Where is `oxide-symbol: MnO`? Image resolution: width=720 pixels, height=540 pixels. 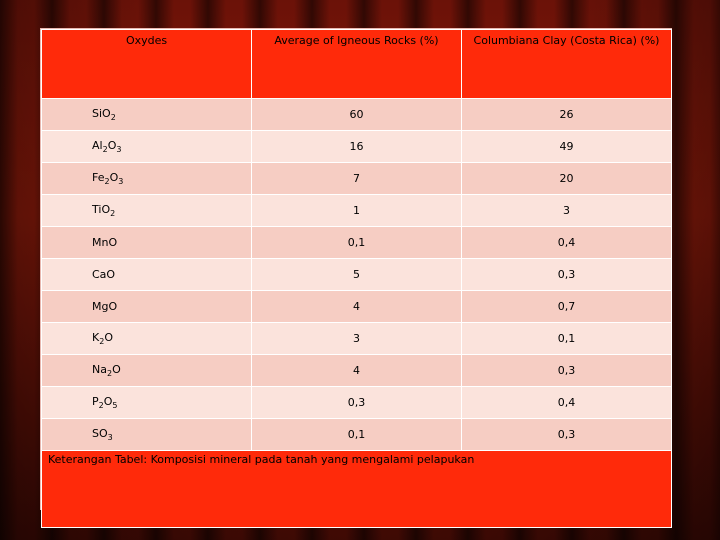 oxide-symbol: MnO is located at coordinates (105, 242).